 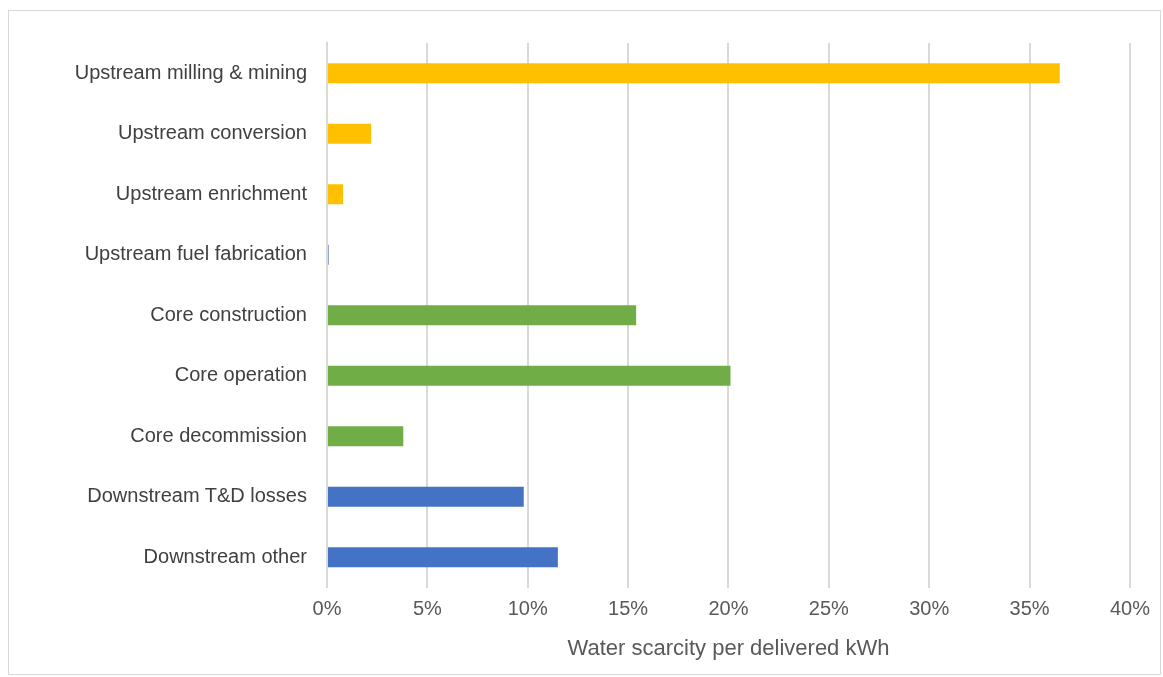 I want to click on x-tick-label: 35%, so click(x=1029, y=608).